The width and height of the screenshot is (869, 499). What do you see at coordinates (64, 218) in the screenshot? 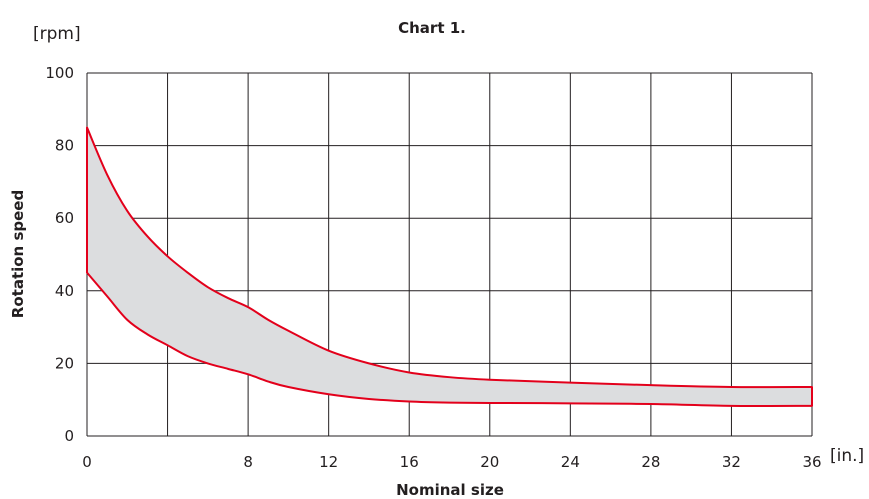
I see `y-tick-label-3: 60` at bounding box center [64, 218].